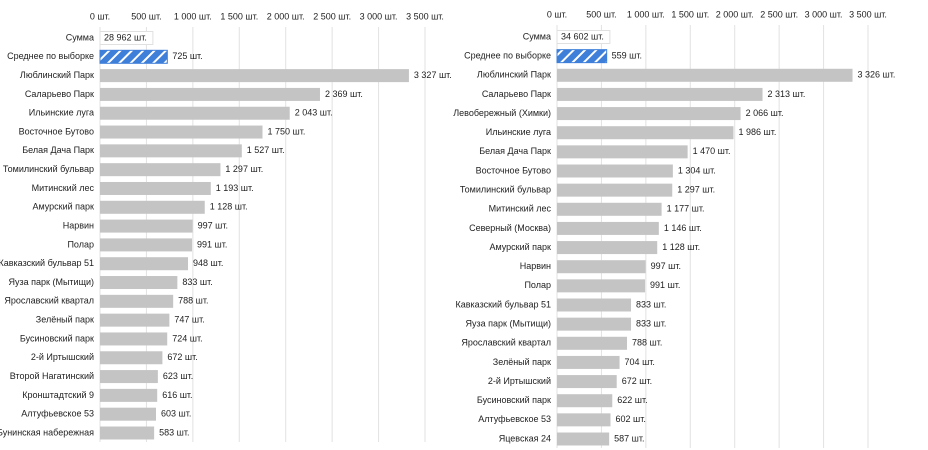 The height and width of the screenshot is (450, 928). Describe the element at coordinates (627, 56) in the screenshot. I see `average-value-label: 559 шт.` at that location.